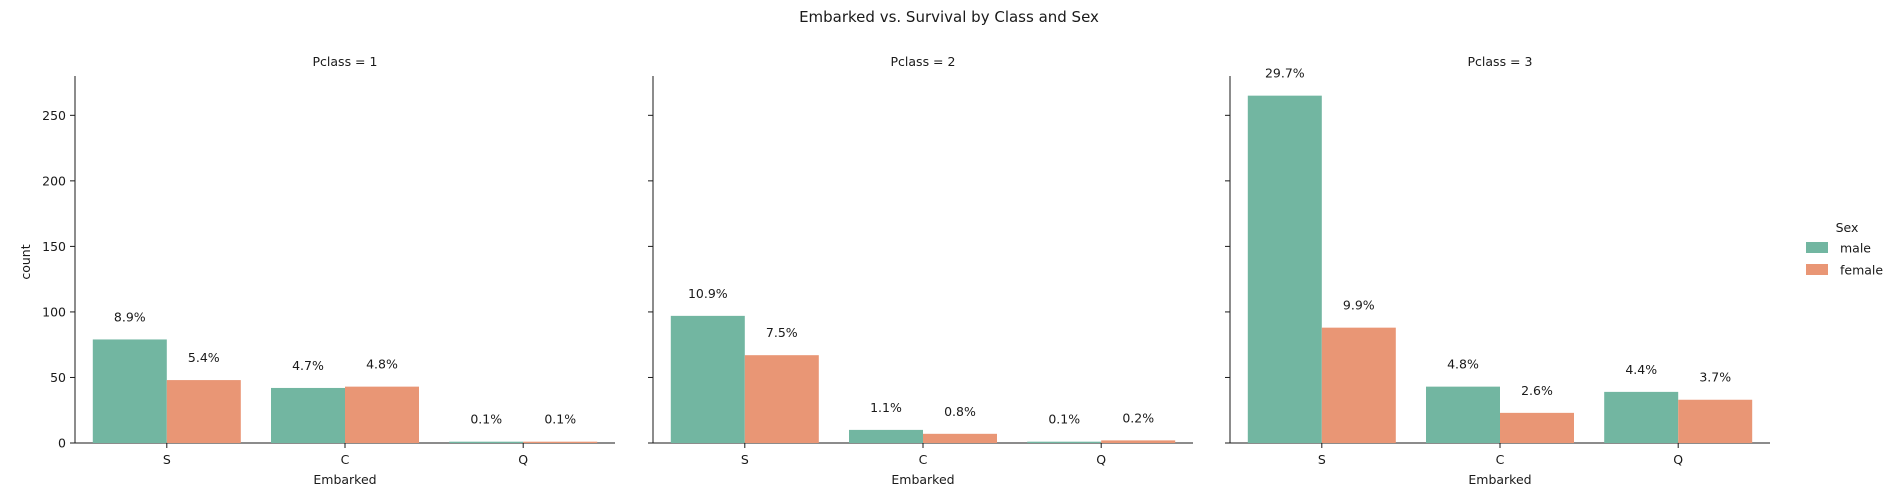 Image resolution: width=1898 pixels, height=500 pixels. What do you see at coordinates (949, 17) in the screenshot?
I see `chart-title: Embarked vs. Survival by Class and Sex` at bounding box center [949, 17].